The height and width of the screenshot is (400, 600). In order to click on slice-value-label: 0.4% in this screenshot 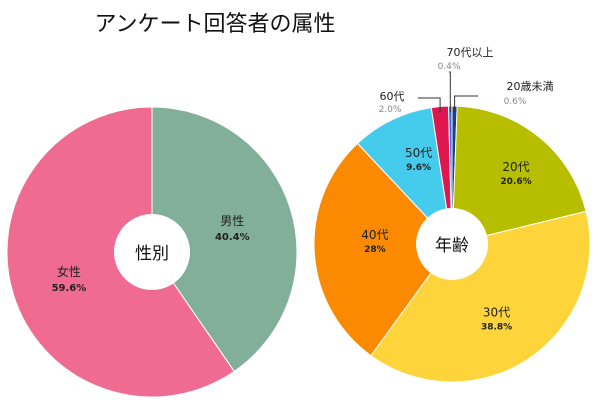, I will do `click(449, 67)`.